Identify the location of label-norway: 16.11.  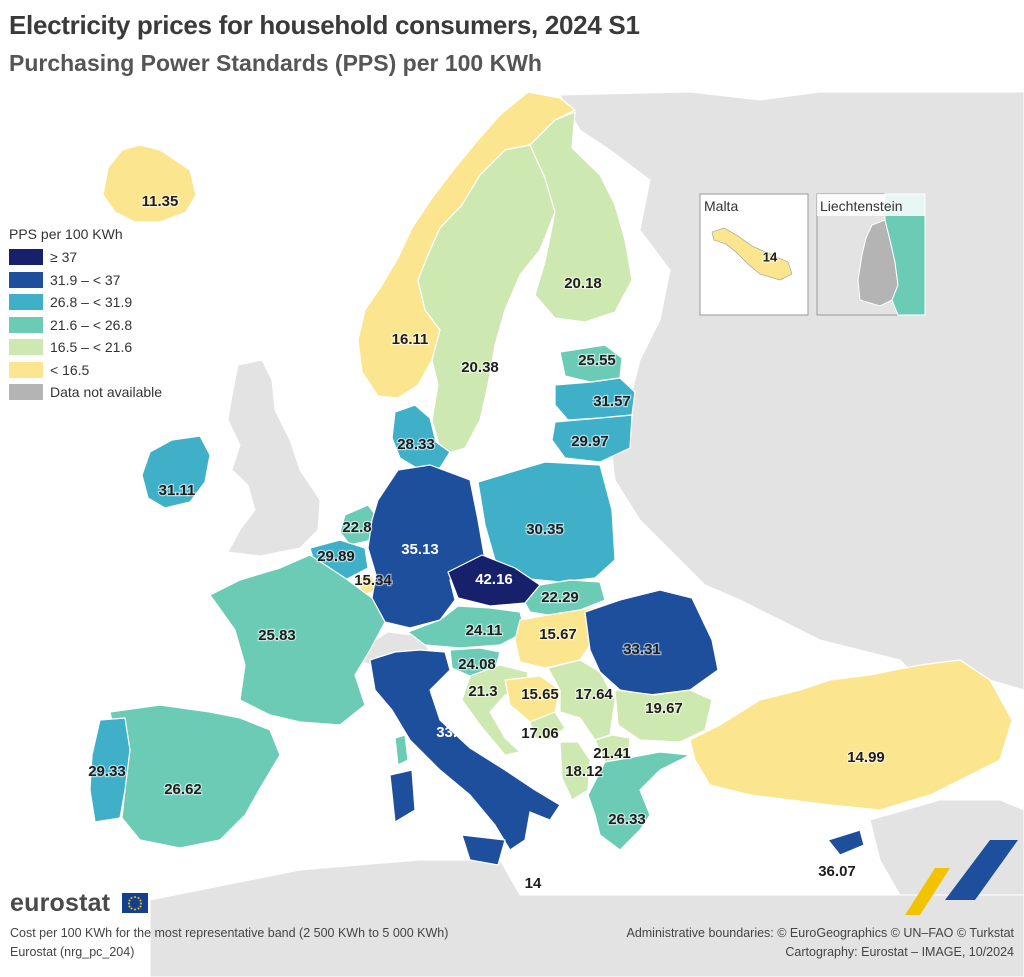
(410, 339).